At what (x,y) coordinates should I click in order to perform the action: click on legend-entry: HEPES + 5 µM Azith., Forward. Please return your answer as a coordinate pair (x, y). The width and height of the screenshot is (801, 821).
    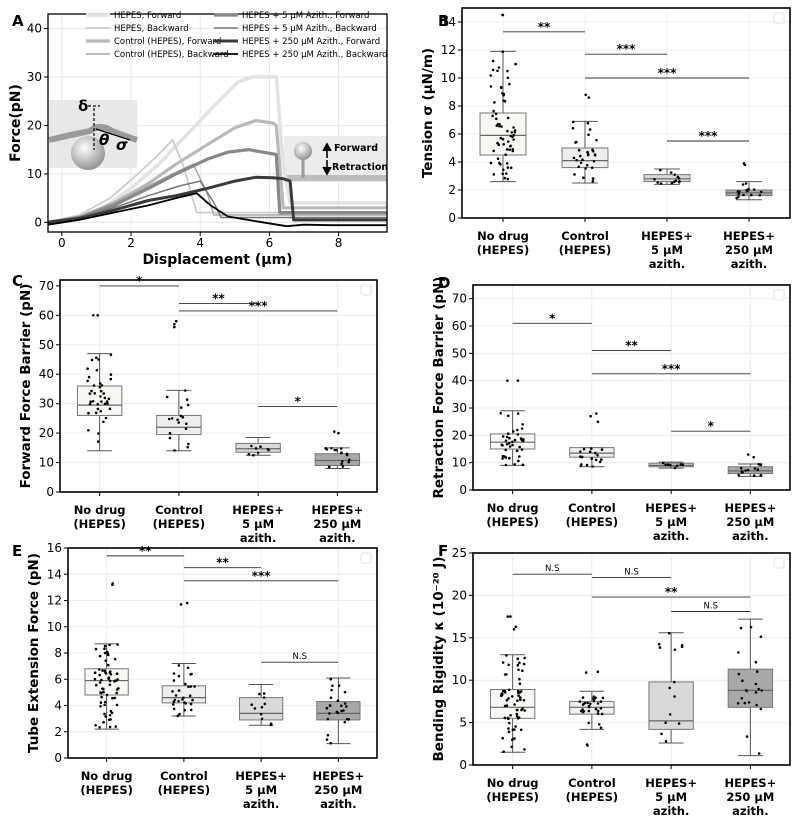
    Looking at the image, I should click on (305, 16).